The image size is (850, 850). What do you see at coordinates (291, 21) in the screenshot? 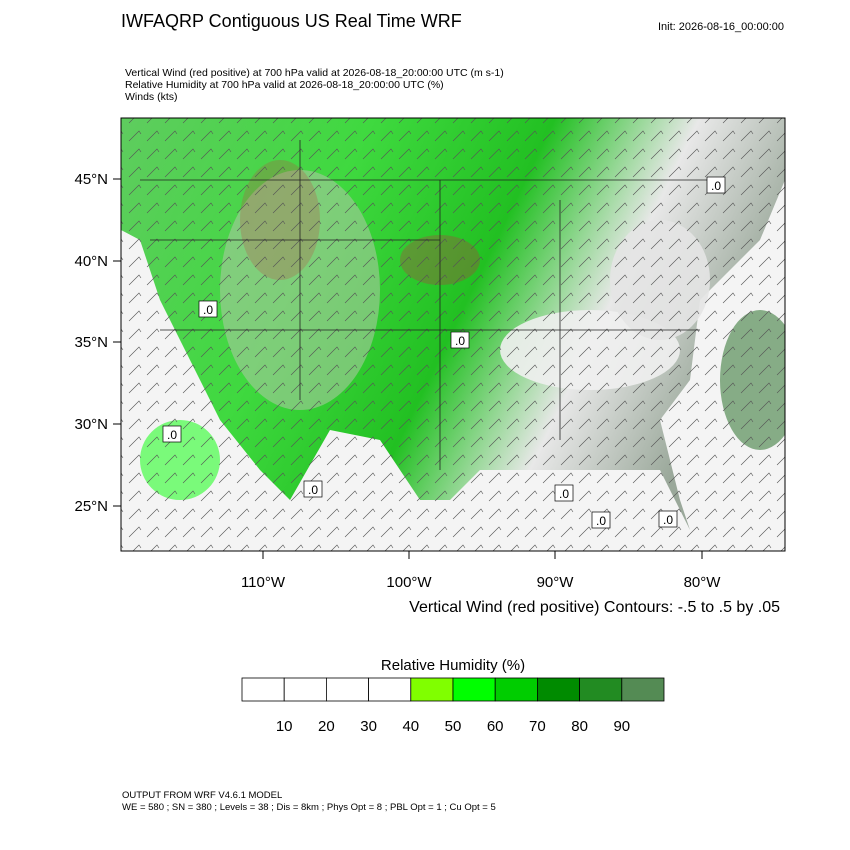
I see `title: IWFAQRP Contiguous US Real Time WRF` at bounding box center [291, 21].